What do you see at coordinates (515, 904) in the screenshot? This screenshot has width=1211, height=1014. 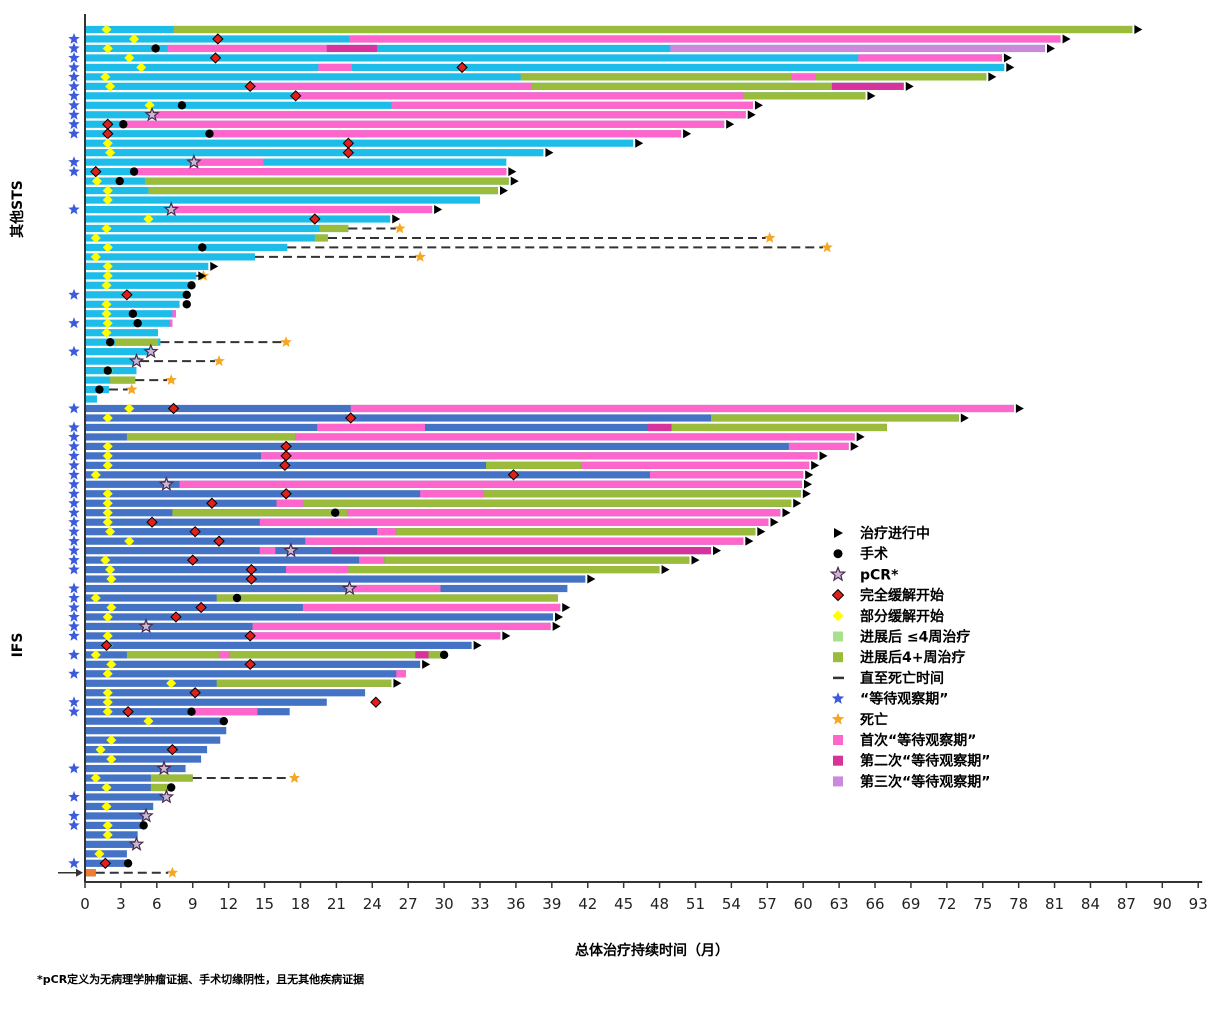 I see `x-tick-label: 36` at bounding box center [515, 904].